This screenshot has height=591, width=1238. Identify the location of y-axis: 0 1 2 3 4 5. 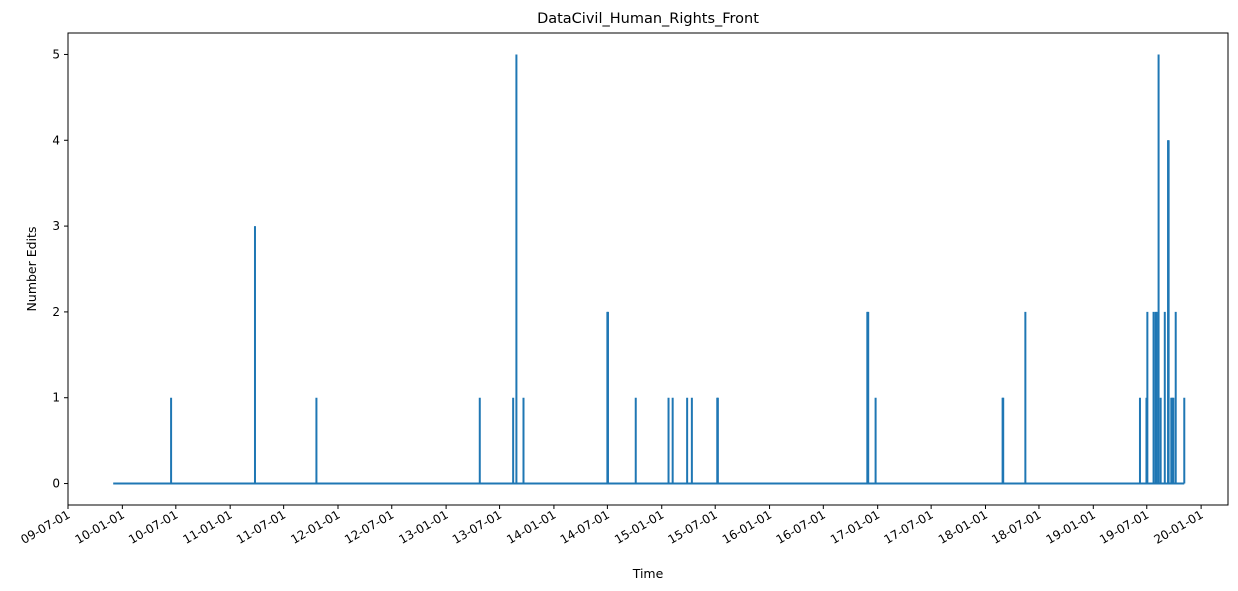
(60, 269).